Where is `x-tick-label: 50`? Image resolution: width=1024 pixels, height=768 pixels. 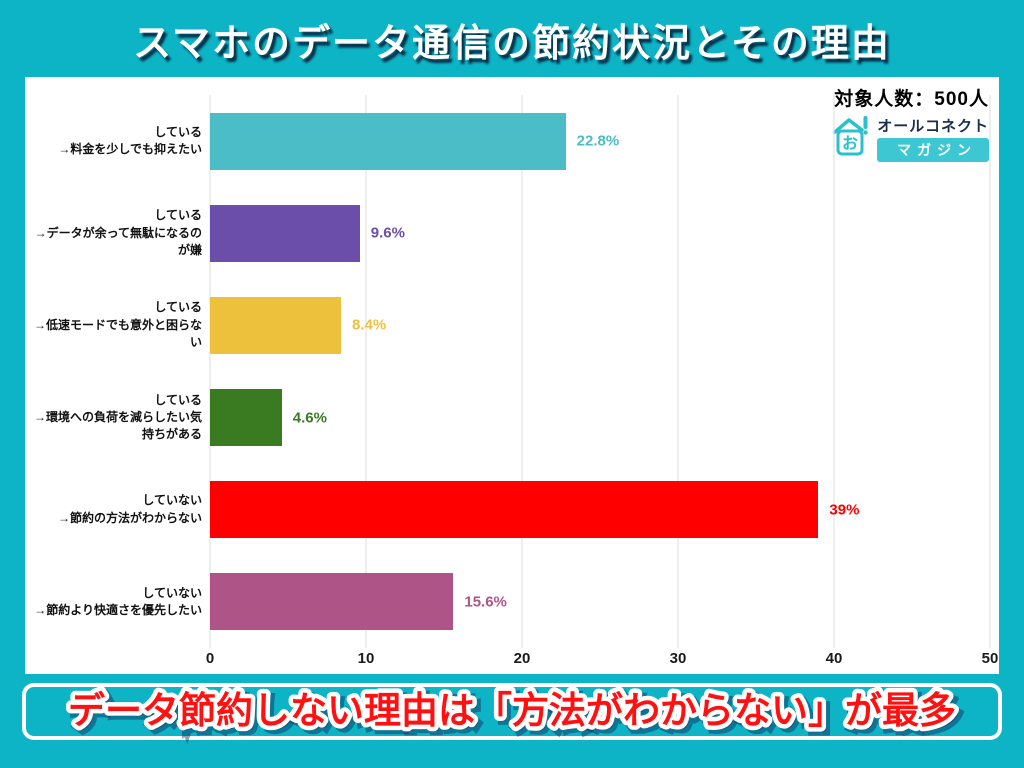
x-tick-label: 50 is located at coordinates (990, 658).